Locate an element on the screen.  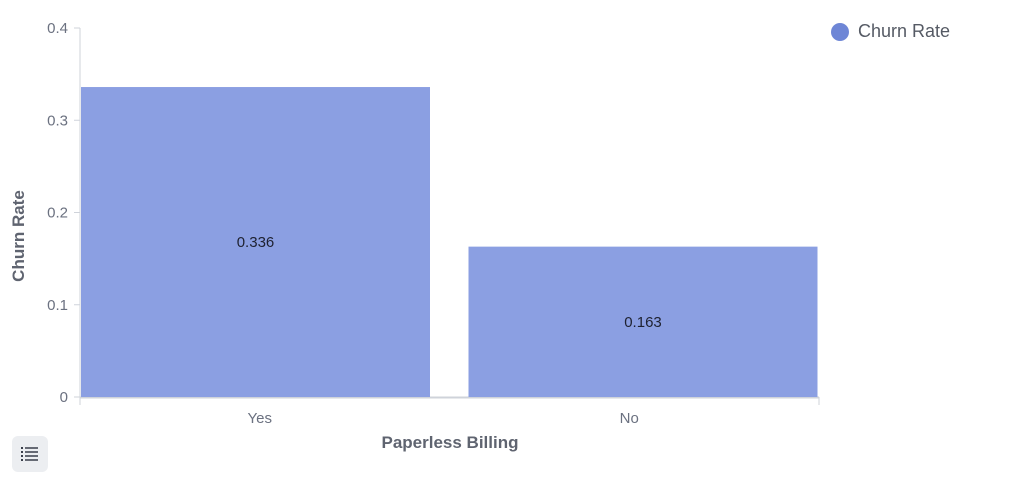
y-axis-title: Churn Rate is located at coordinates (18, 236).